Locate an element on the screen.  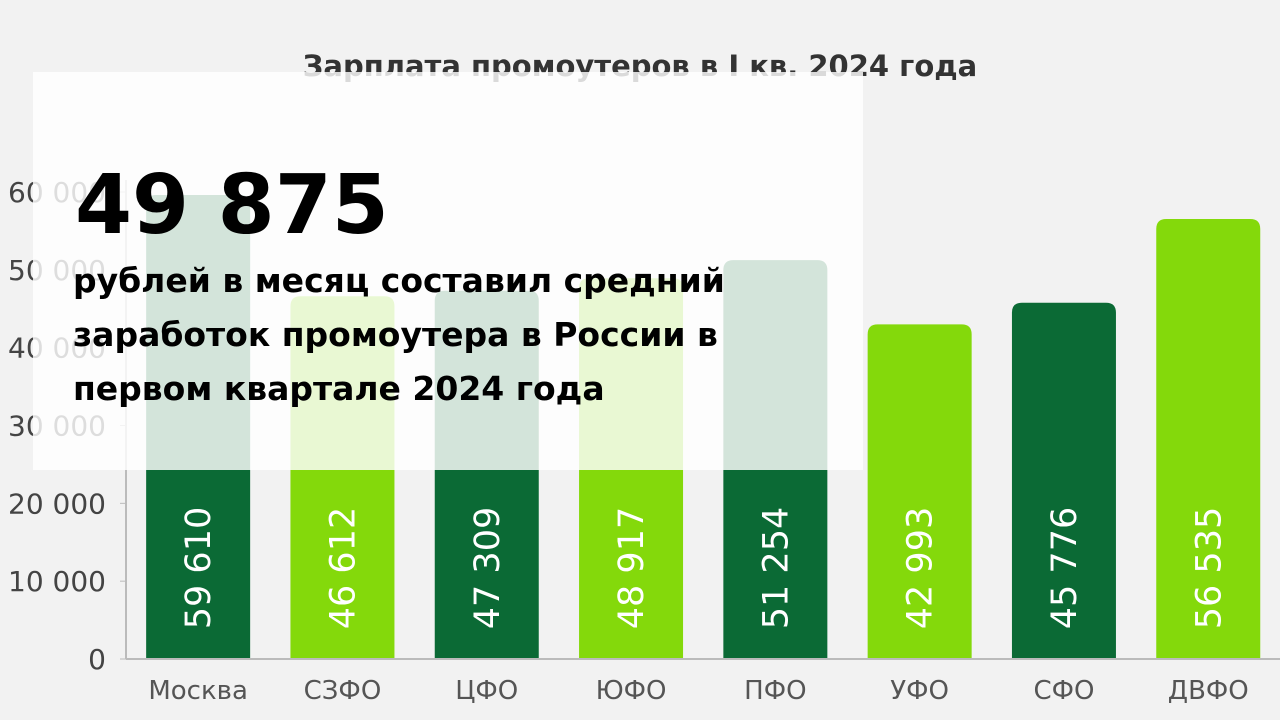
x-tick-label: ЮФО is located at coordinates (631, 691).